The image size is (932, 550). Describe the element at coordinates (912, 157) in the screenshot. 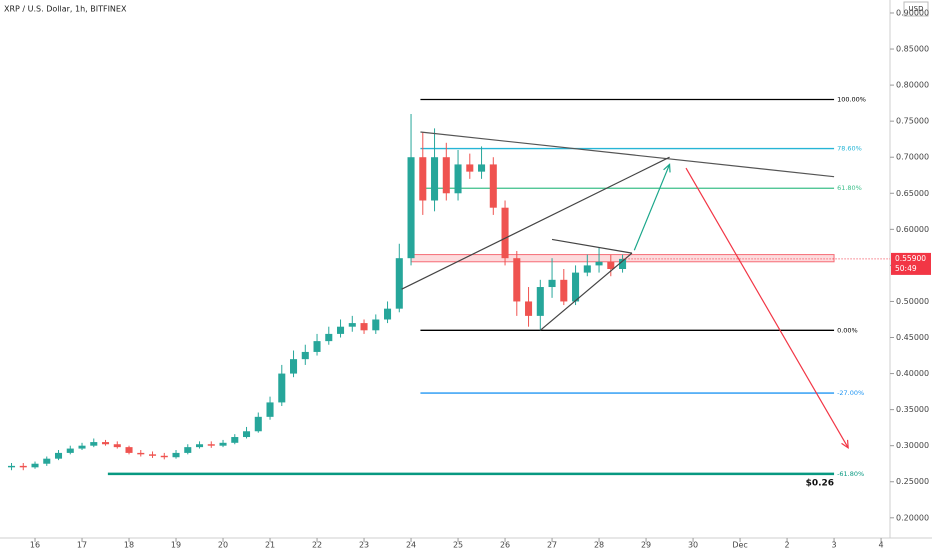

I see `y-tick-label: 0.70000` at that location.